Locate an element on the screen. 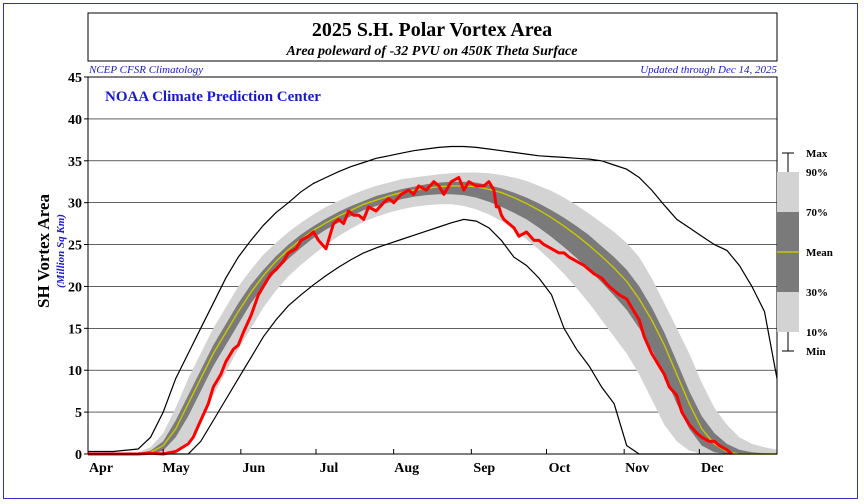 The width and height of the screenshot is (864, 504). x-tick-label-jul: Jul is located at coordinates (329, 468).